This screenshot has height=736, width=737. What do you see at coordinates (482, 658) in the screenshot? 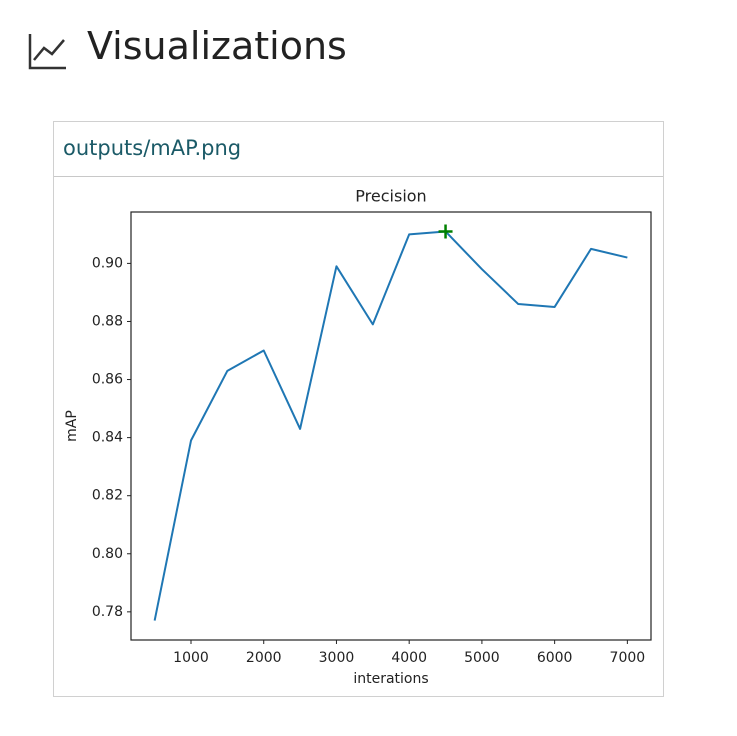
I see `x-tick-label: 5000` at bounding box center [482, 658].